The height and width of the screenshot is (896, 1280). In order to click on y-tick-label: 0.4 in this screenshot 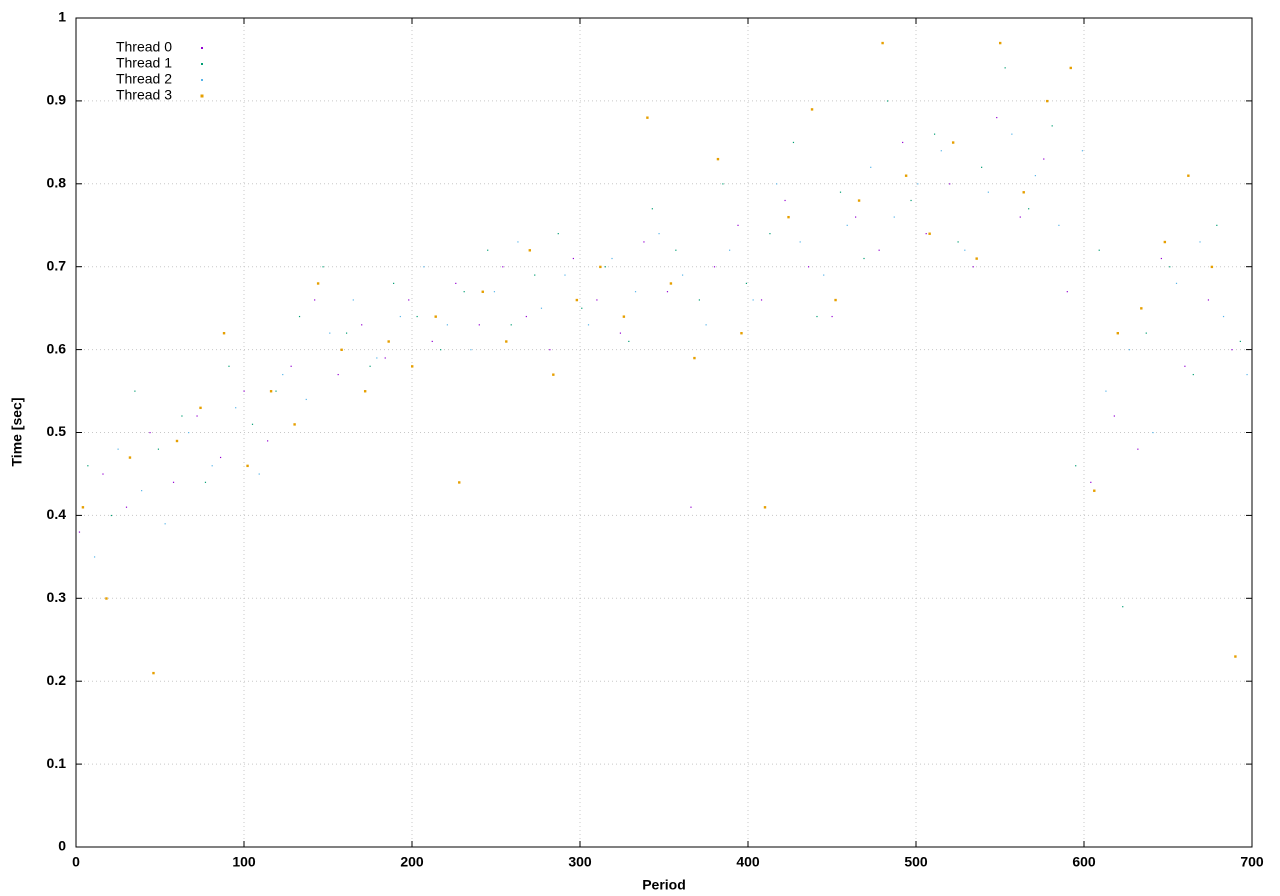, I will do `click(57, 514)`.